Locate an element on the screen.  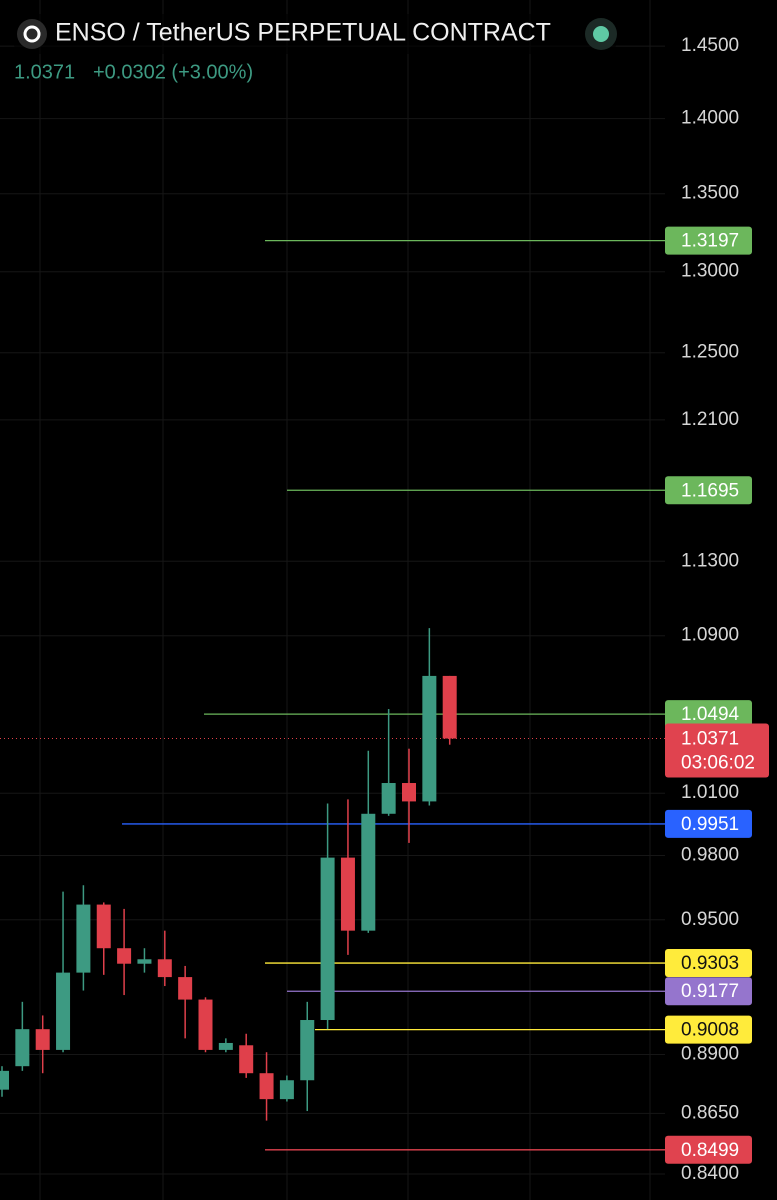
level-label: 0.9008 is located at coordinates (710, 1030).